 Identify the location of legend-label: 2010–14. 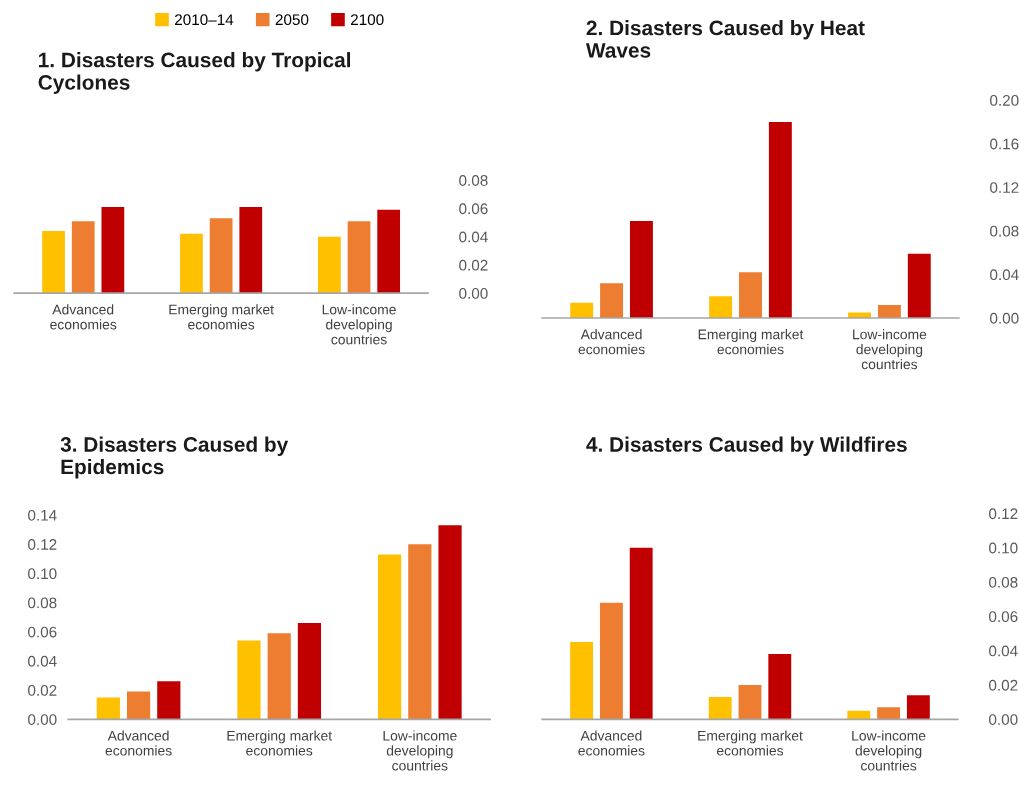
(204, 20).